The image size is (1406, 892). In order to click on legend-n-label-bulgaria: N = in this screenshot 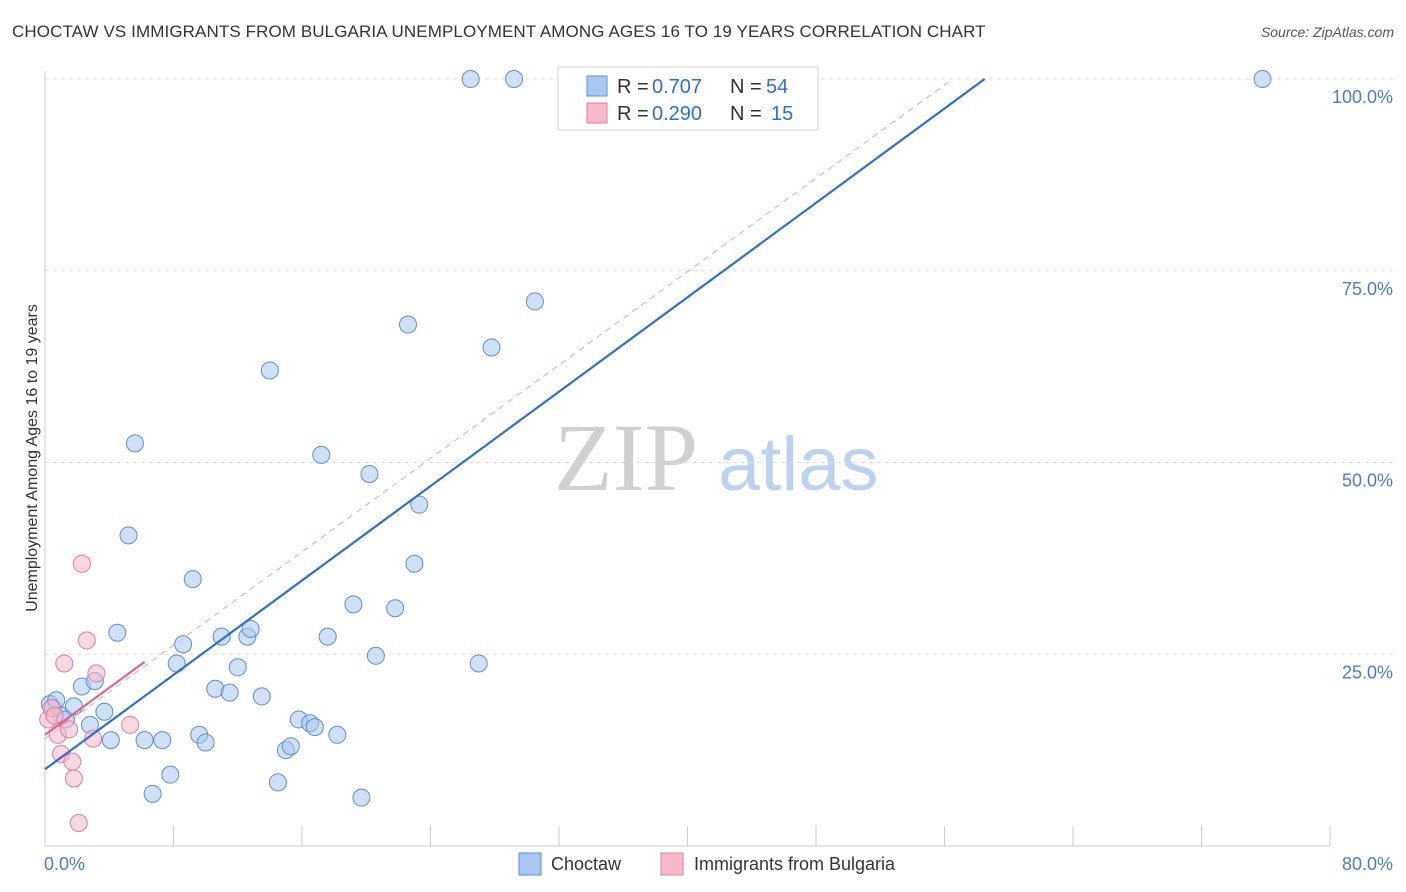, I will do `click(746, 114)`.